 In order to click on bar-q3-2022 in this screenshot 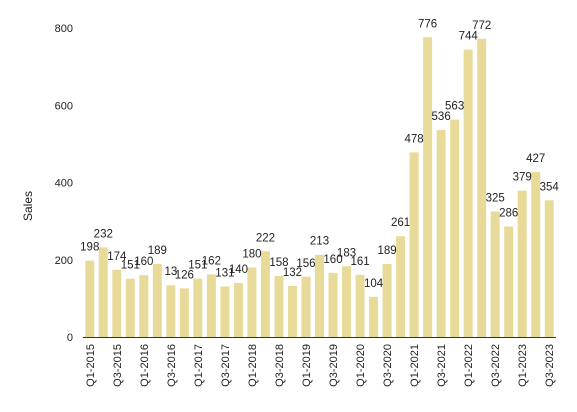, I will do `click(495, 274)`.